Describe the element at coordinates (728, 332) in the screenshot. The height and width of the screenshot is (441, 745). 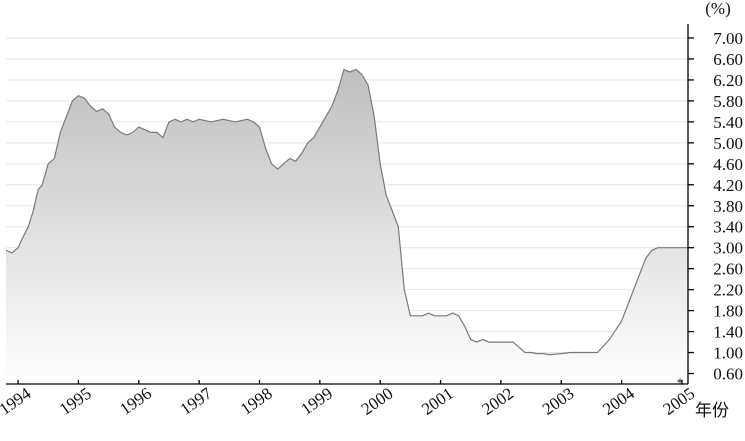
I see `y-tick-label: 1.40` at that location.